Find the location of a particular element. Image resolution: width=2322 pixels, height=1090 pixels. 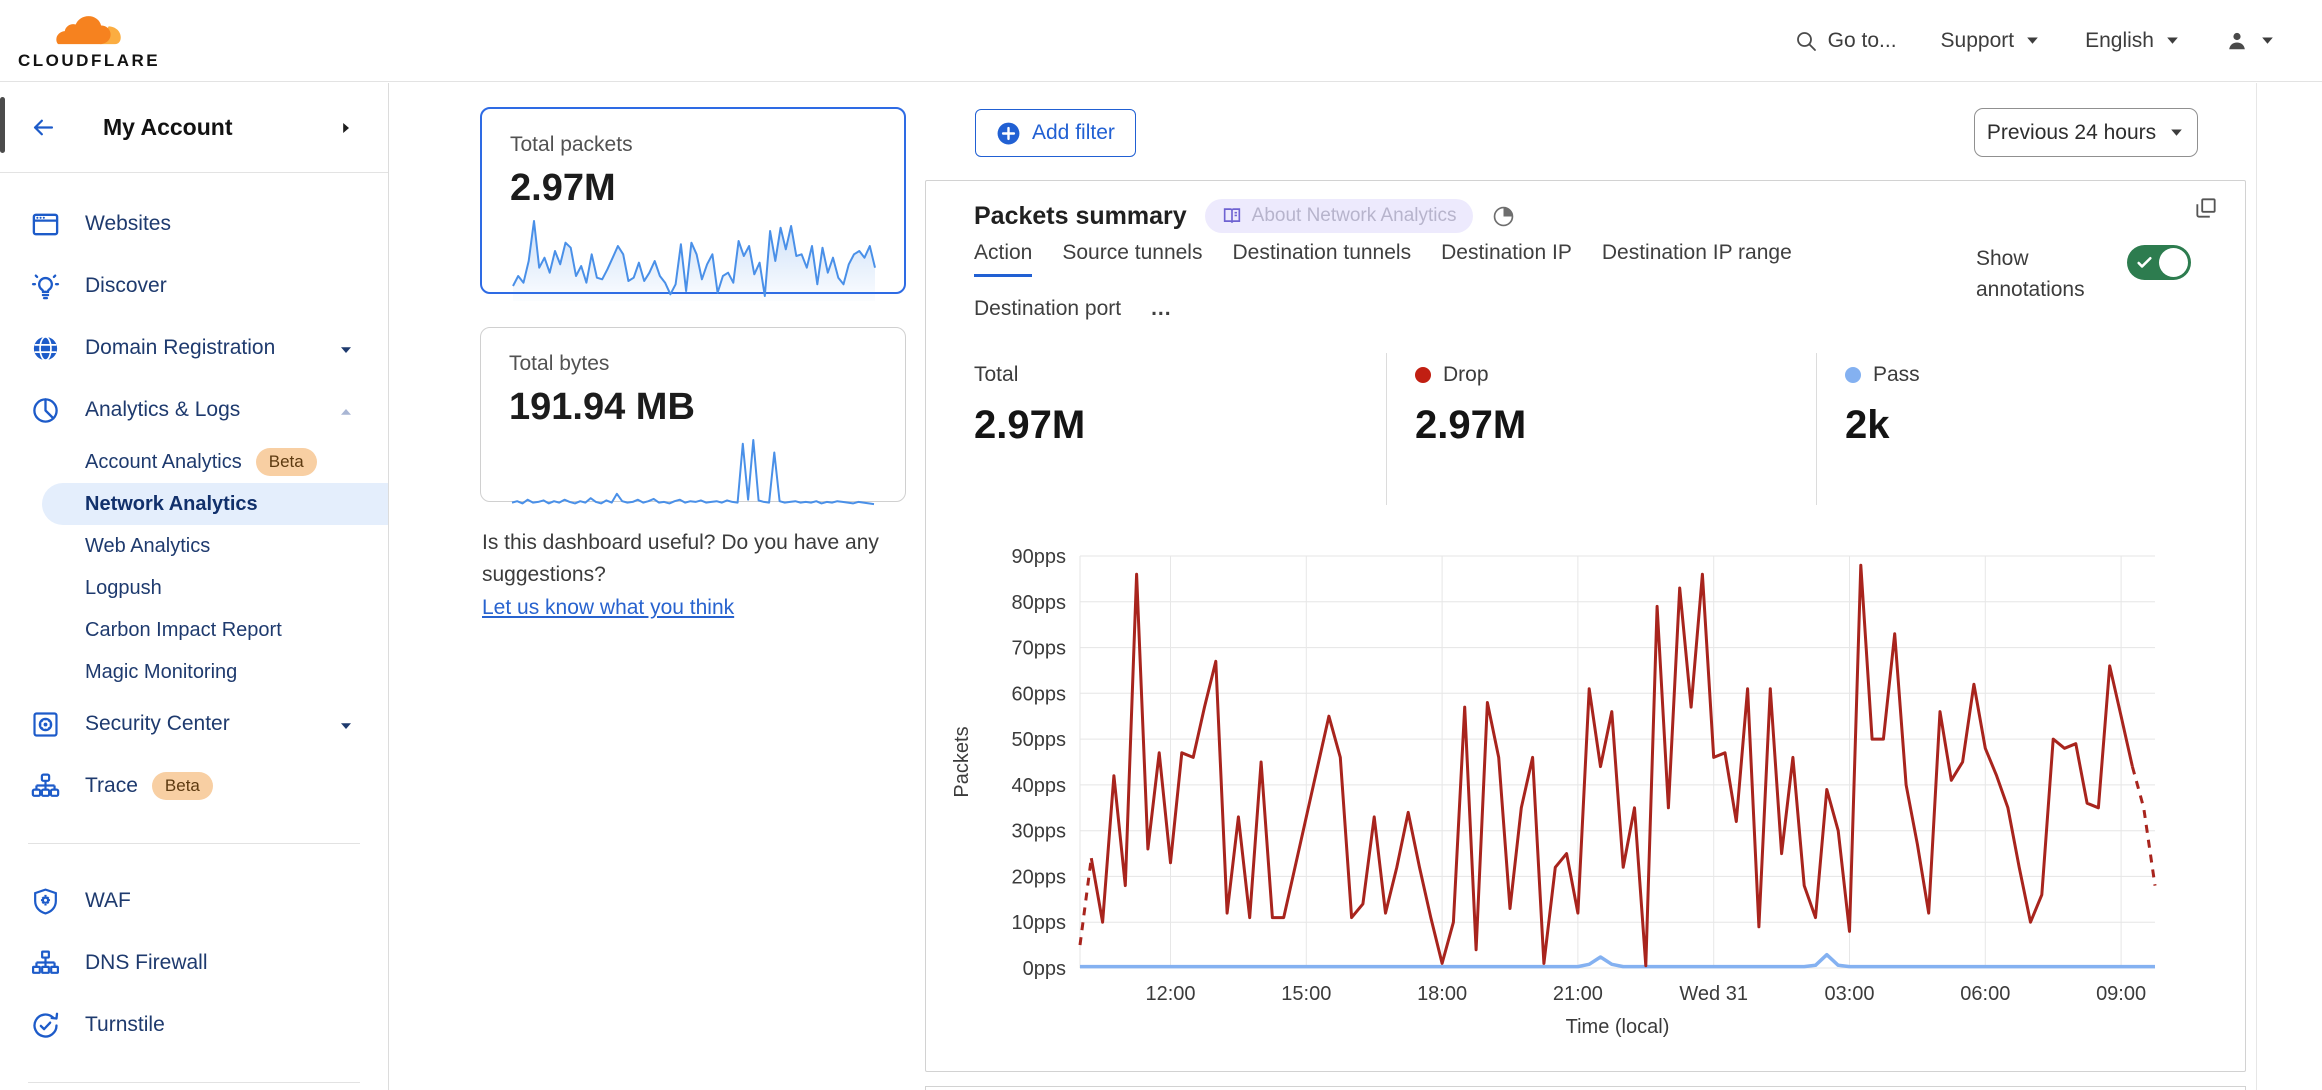

safe-icon is located at coordinates (45, 724).